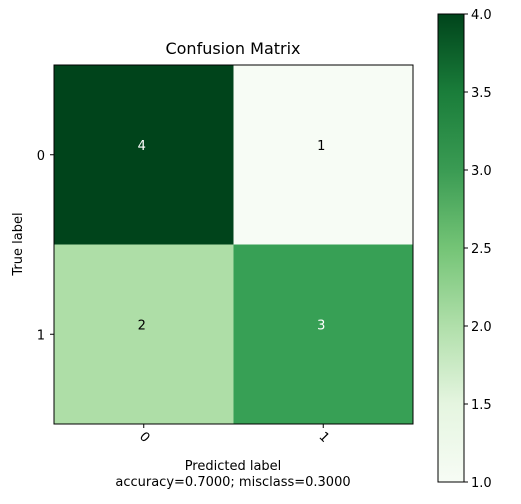 This screenshot has width=521, height=504. Describe the element at coordinates (481, 93) in the screenshot. I see `colorbar-tick-label-5: 3.5` at that location.